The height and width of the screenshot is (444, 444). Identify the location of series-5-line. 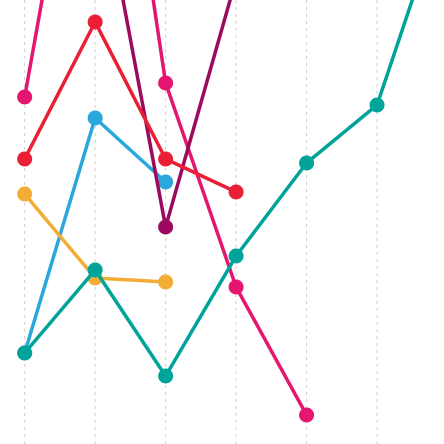
(33, 49).